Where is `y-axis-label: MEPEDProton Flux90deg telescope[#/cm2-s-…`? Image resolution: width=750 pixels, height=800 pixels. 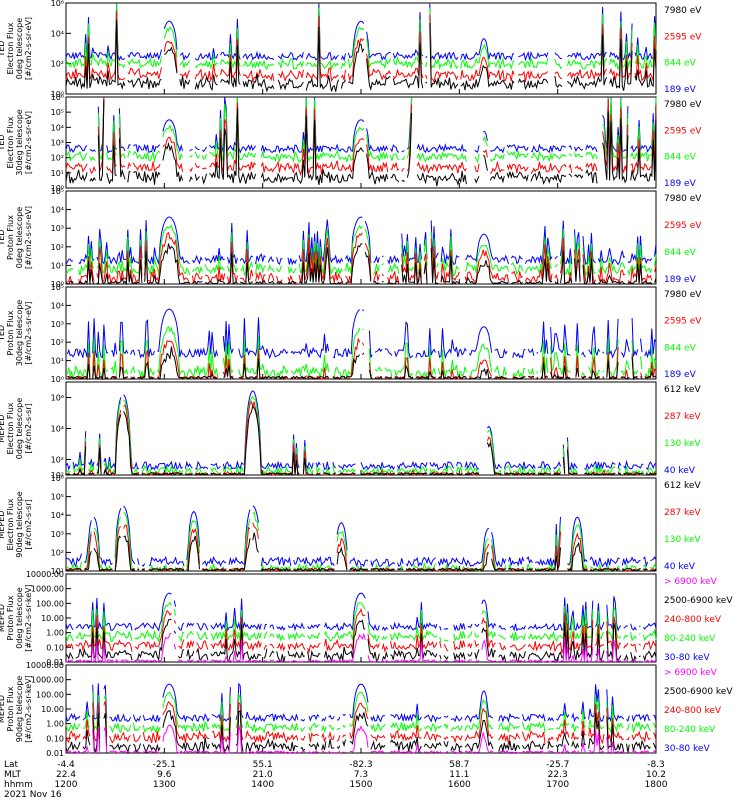
y-axis-label: MEPEDProton Flux90deg telescope[#/cm2-s-… is located at coordinates (16, 708).